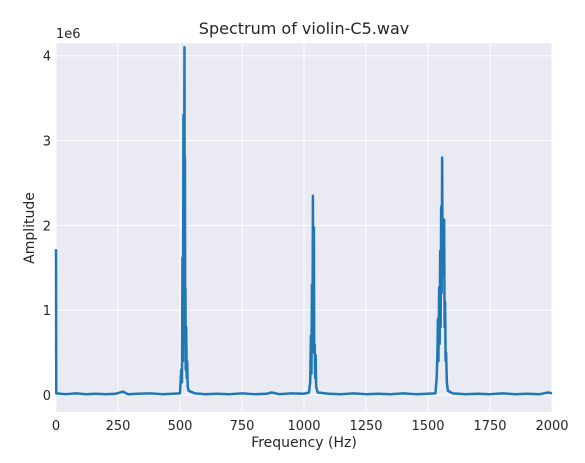 The image size is (585, 463). Describe the element at coordinates (427, 426) in the screenshot. I see `x-tick-label: 1500` at that location.